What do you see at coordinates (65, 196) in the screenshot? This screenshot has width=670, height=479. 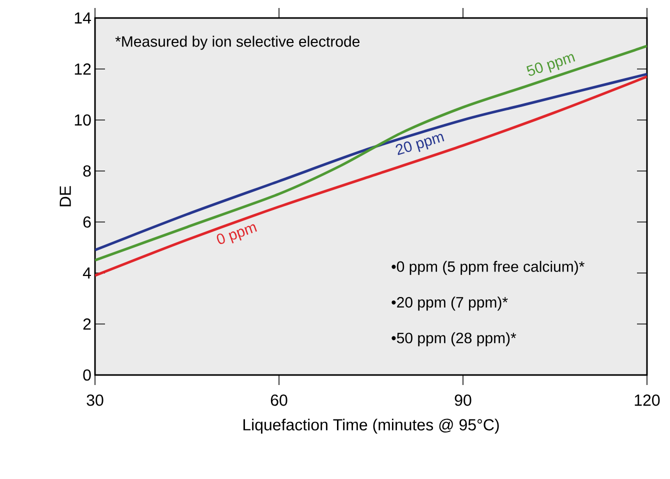 I see `y-axis-title: DE` at bounding box center [65, 196].